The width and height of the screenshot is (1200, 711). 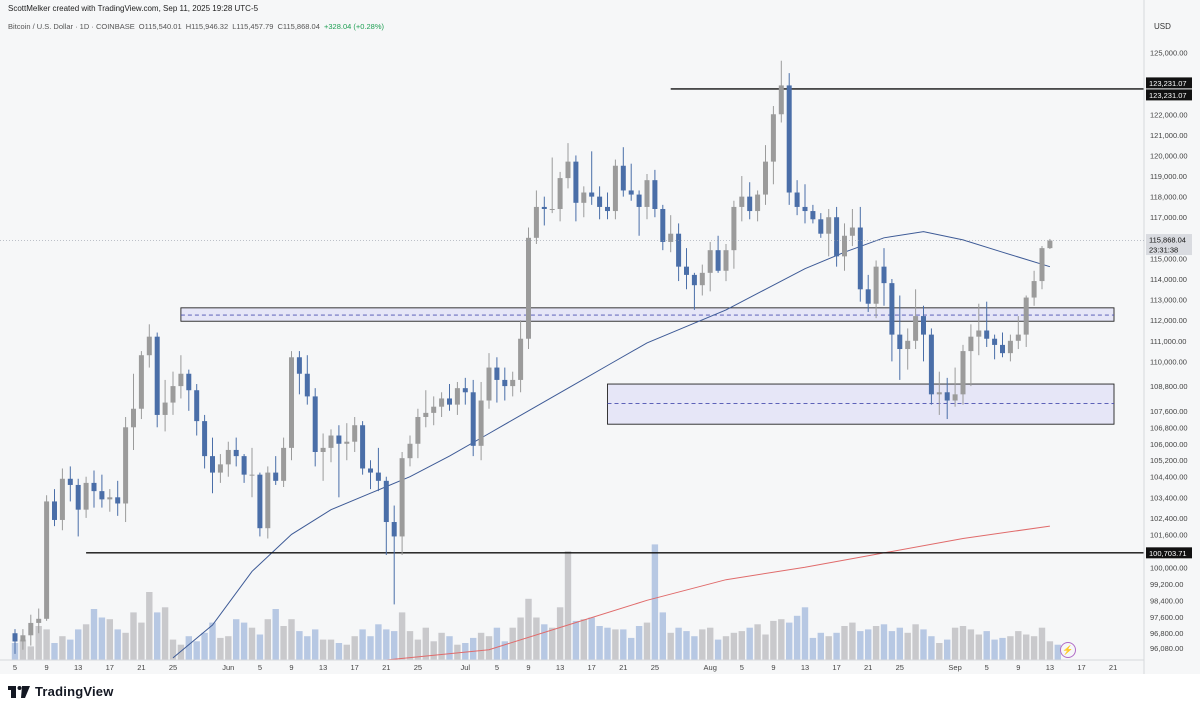 I want to click on y-tick-label: 104,400.00, so click(x=1169, y=477).